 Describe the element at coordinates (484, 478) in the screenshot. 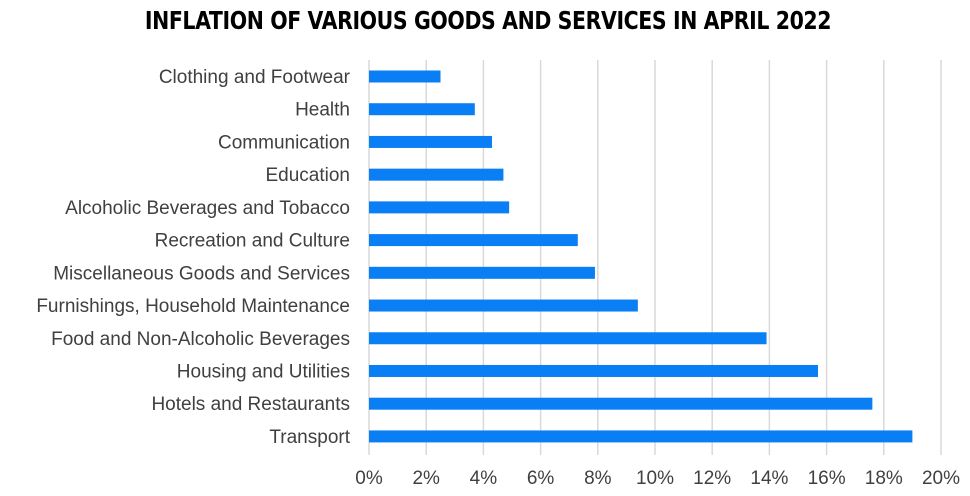

I see `x-tick-label: 4%` at that location.